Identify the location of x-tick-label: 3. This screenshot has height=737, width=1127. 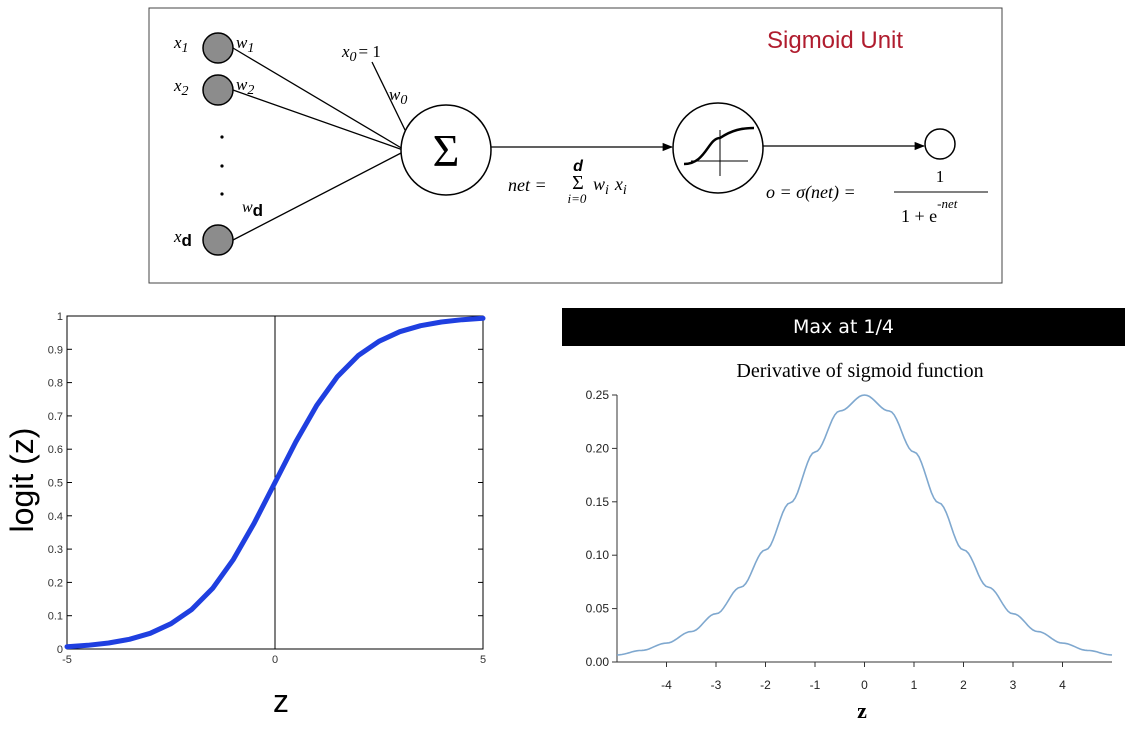
(1013, 685).